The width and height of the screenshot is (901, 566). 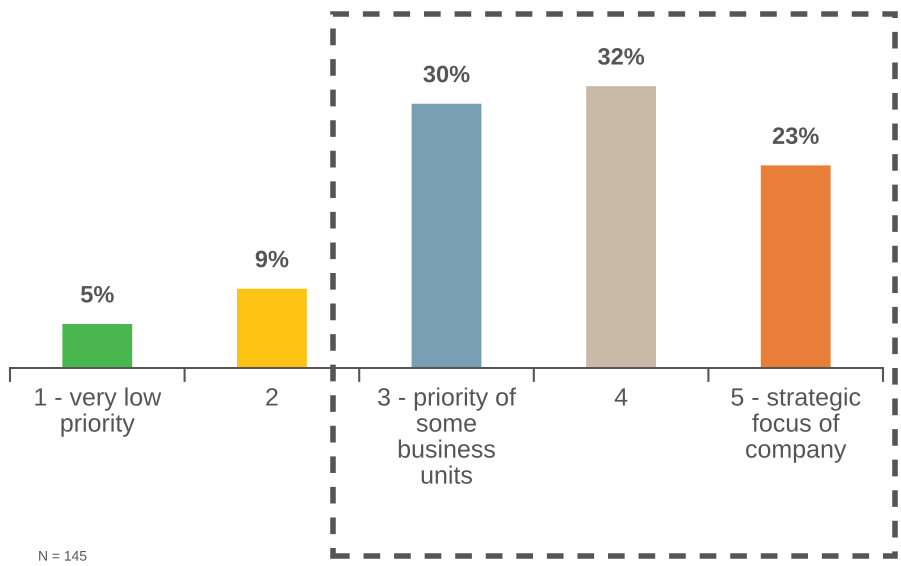 What do you see at coordinates (98, 412) in the screenshot?
I see `x-tick-label: 1 - very low priority` at bounding box center [98, 412].